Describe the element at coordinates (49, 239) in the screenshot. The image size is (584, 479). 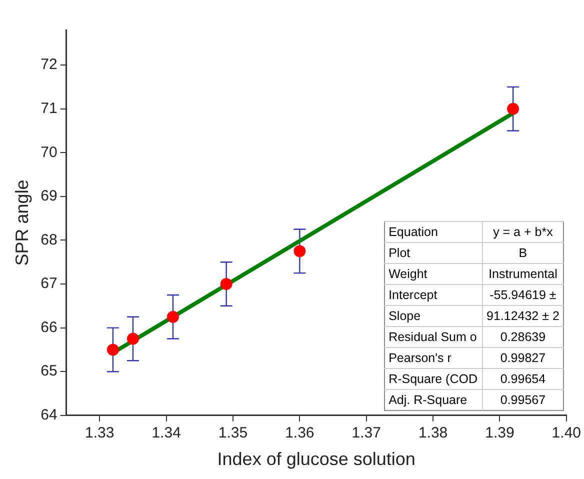
I see `y-tick-label: 68` at that location.